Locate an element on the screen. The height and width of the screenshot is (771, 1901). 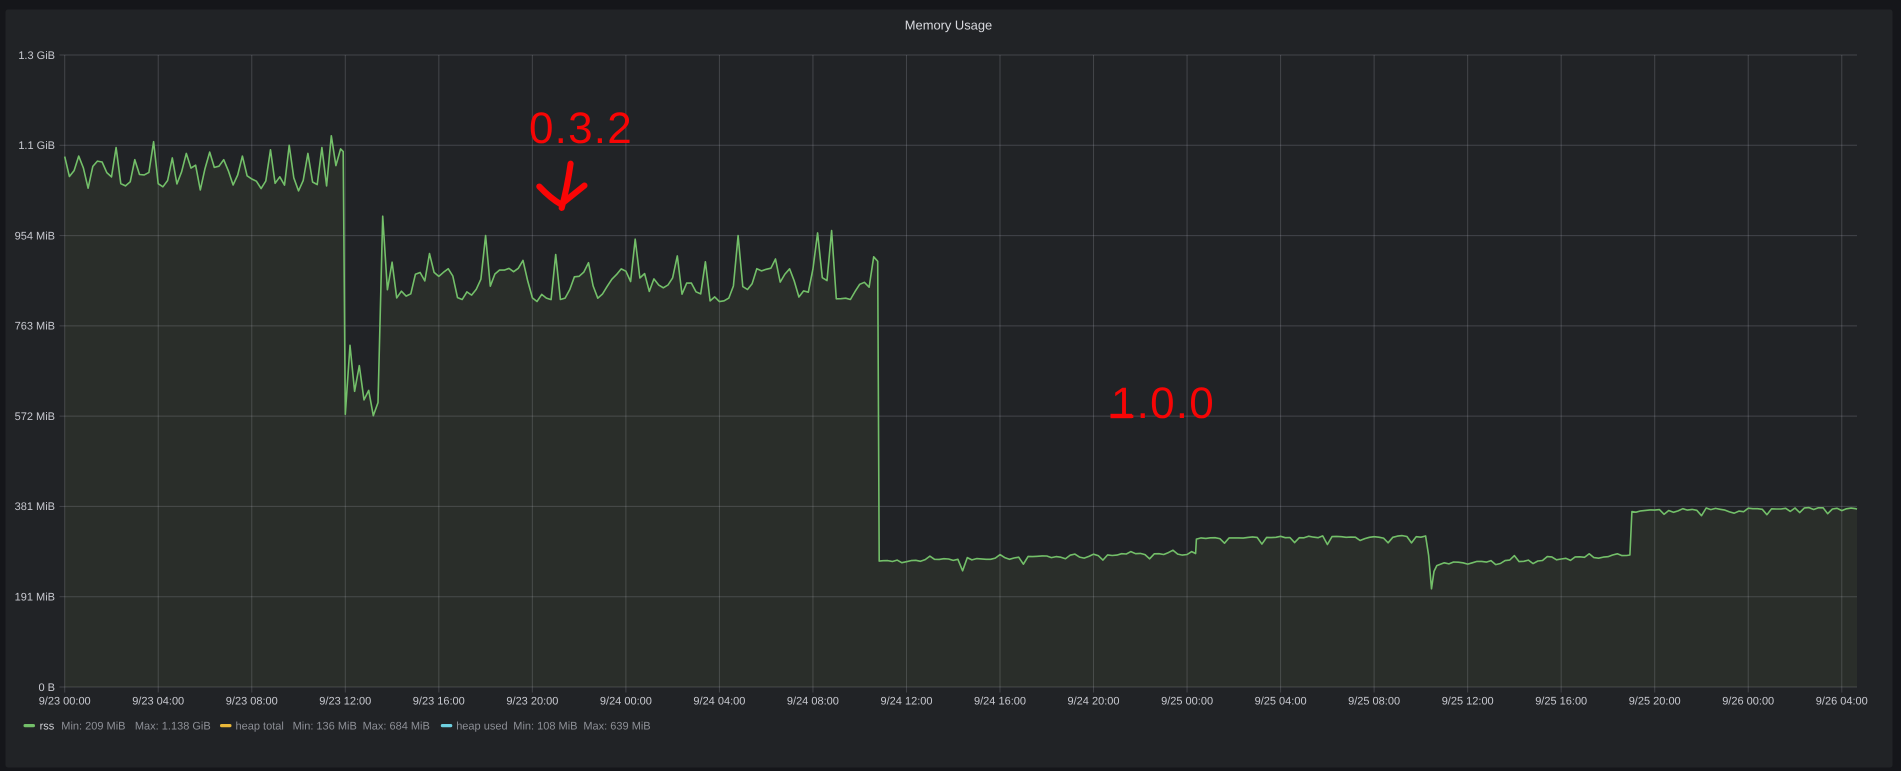
svg-text: 9/24 20:00 is located at coordinates (1094, 702).